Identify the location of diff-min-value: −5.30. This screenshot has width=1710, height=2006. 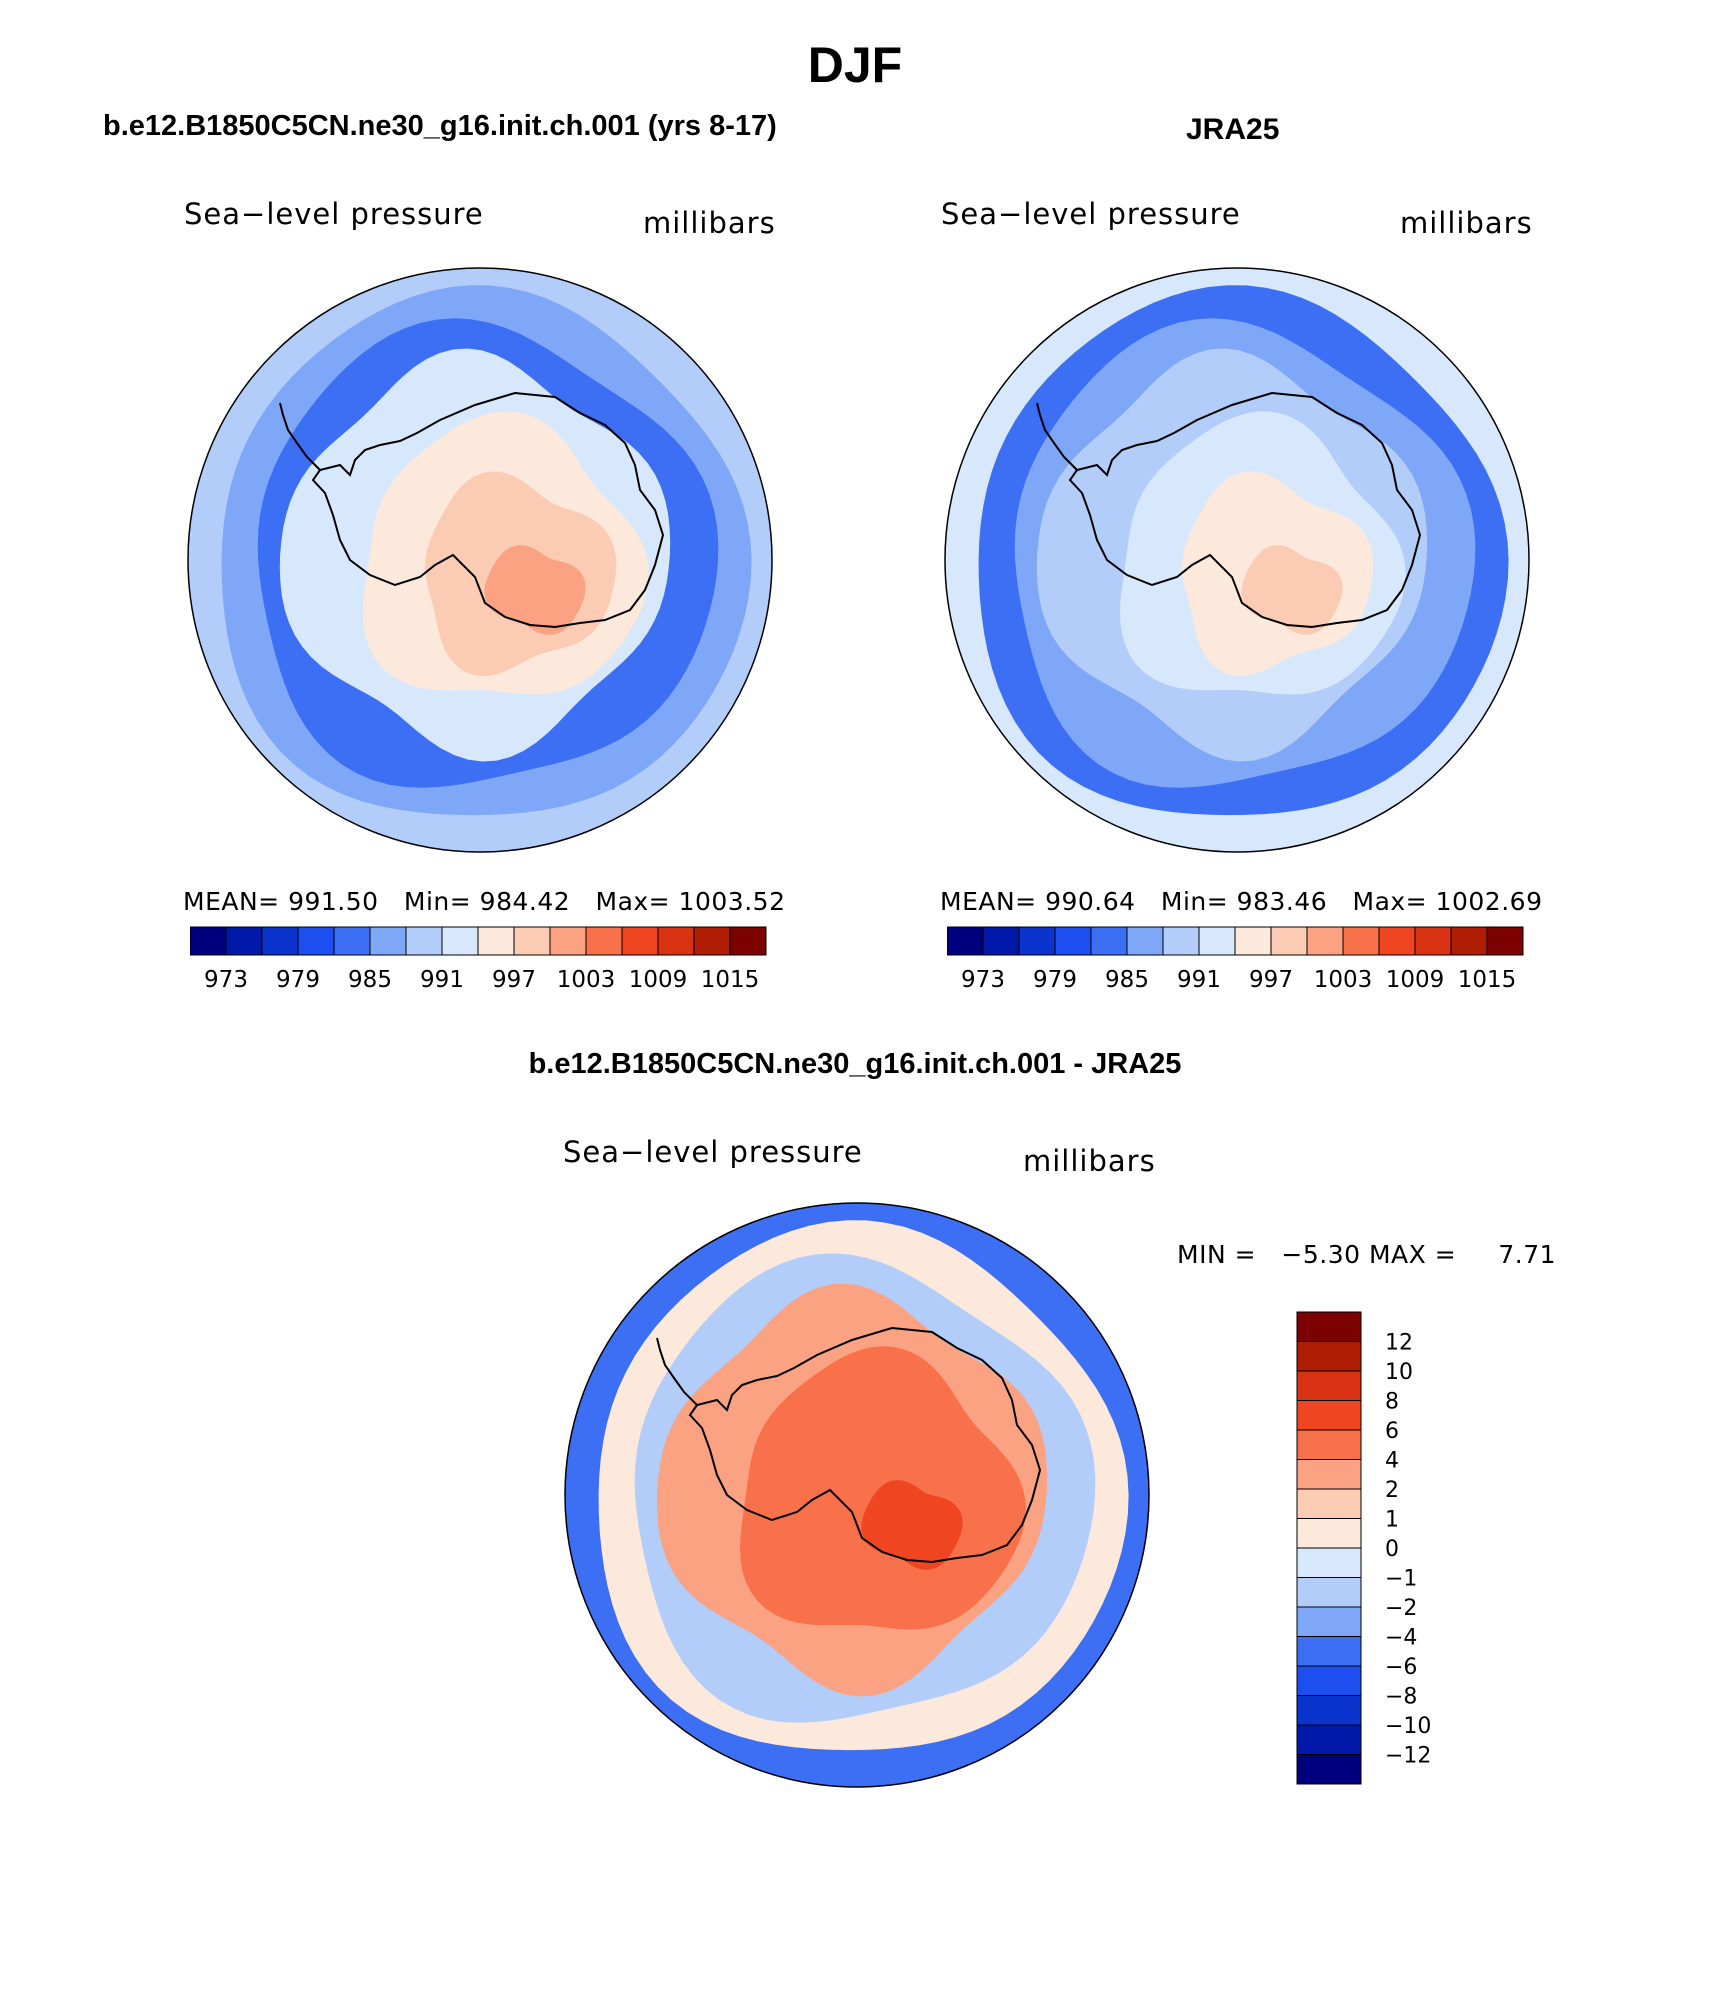
(1321, 1254).